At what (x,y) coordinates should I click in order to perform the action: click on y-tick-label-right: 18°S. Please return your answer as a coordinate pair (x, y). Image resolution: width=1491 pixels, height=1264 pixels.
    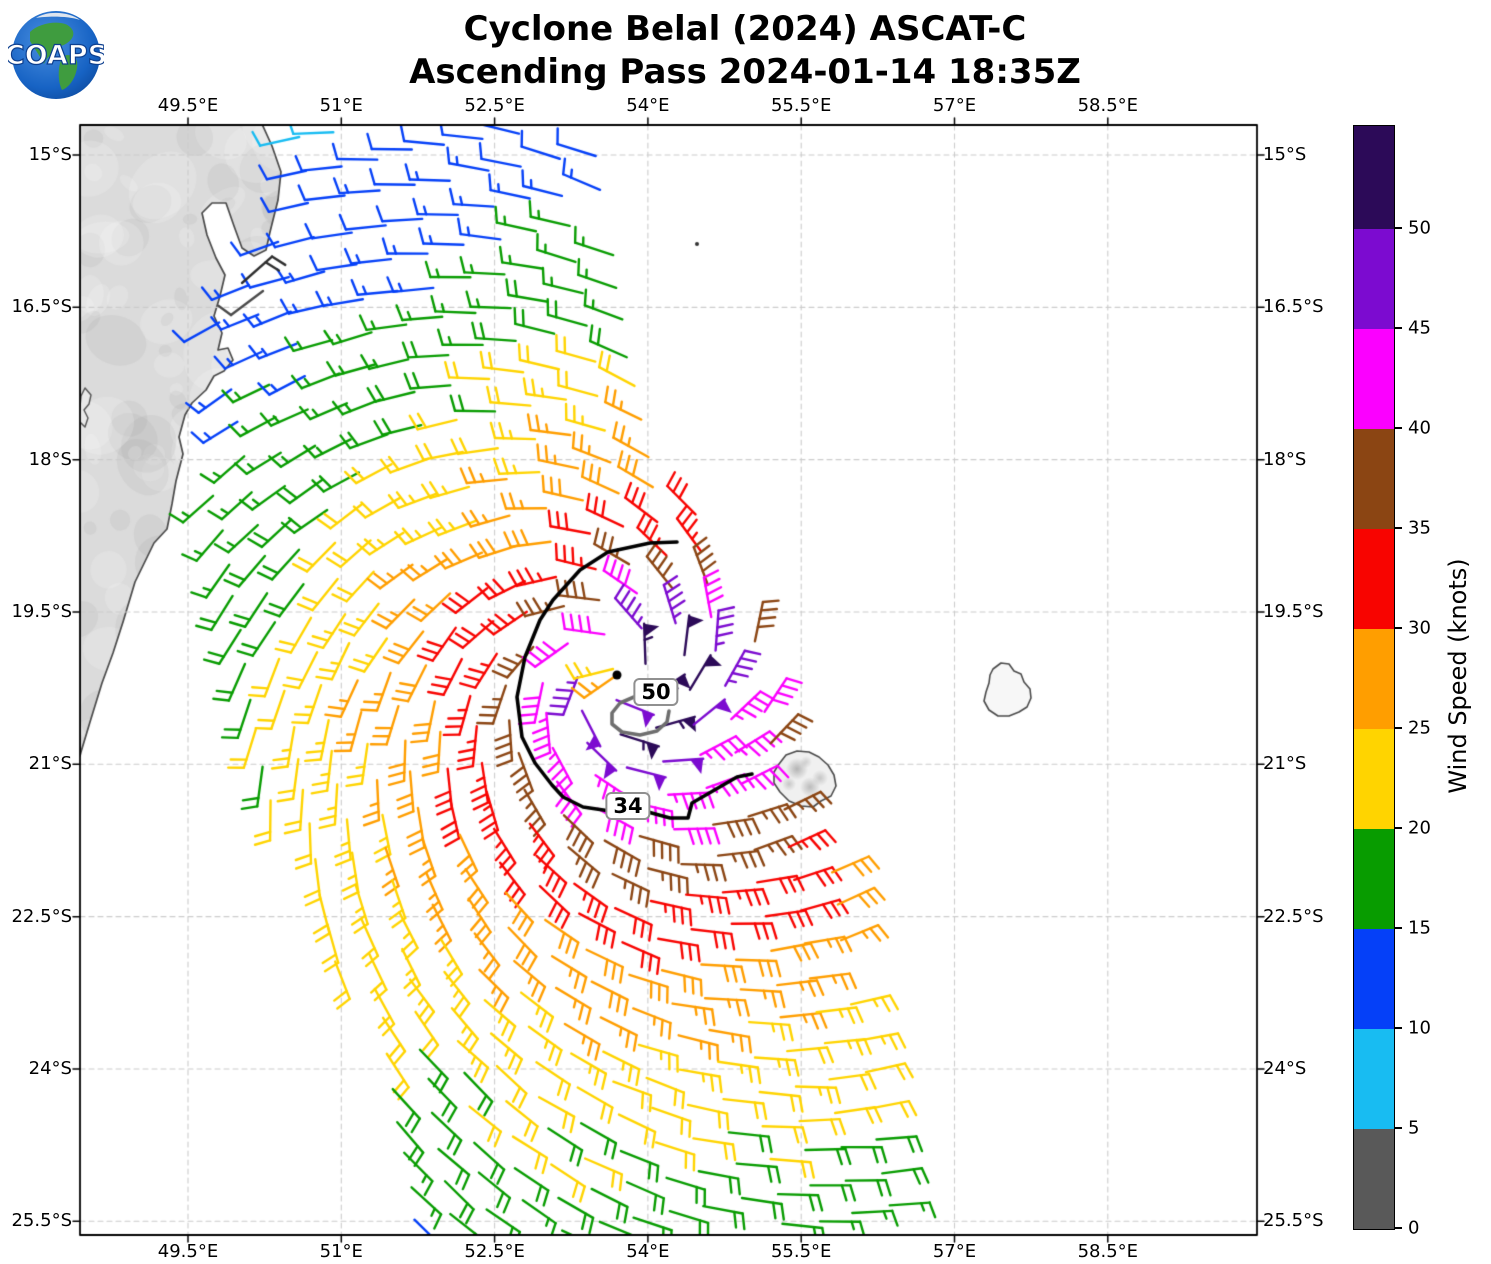
    Looking at the image, I should click on (1285, 459).